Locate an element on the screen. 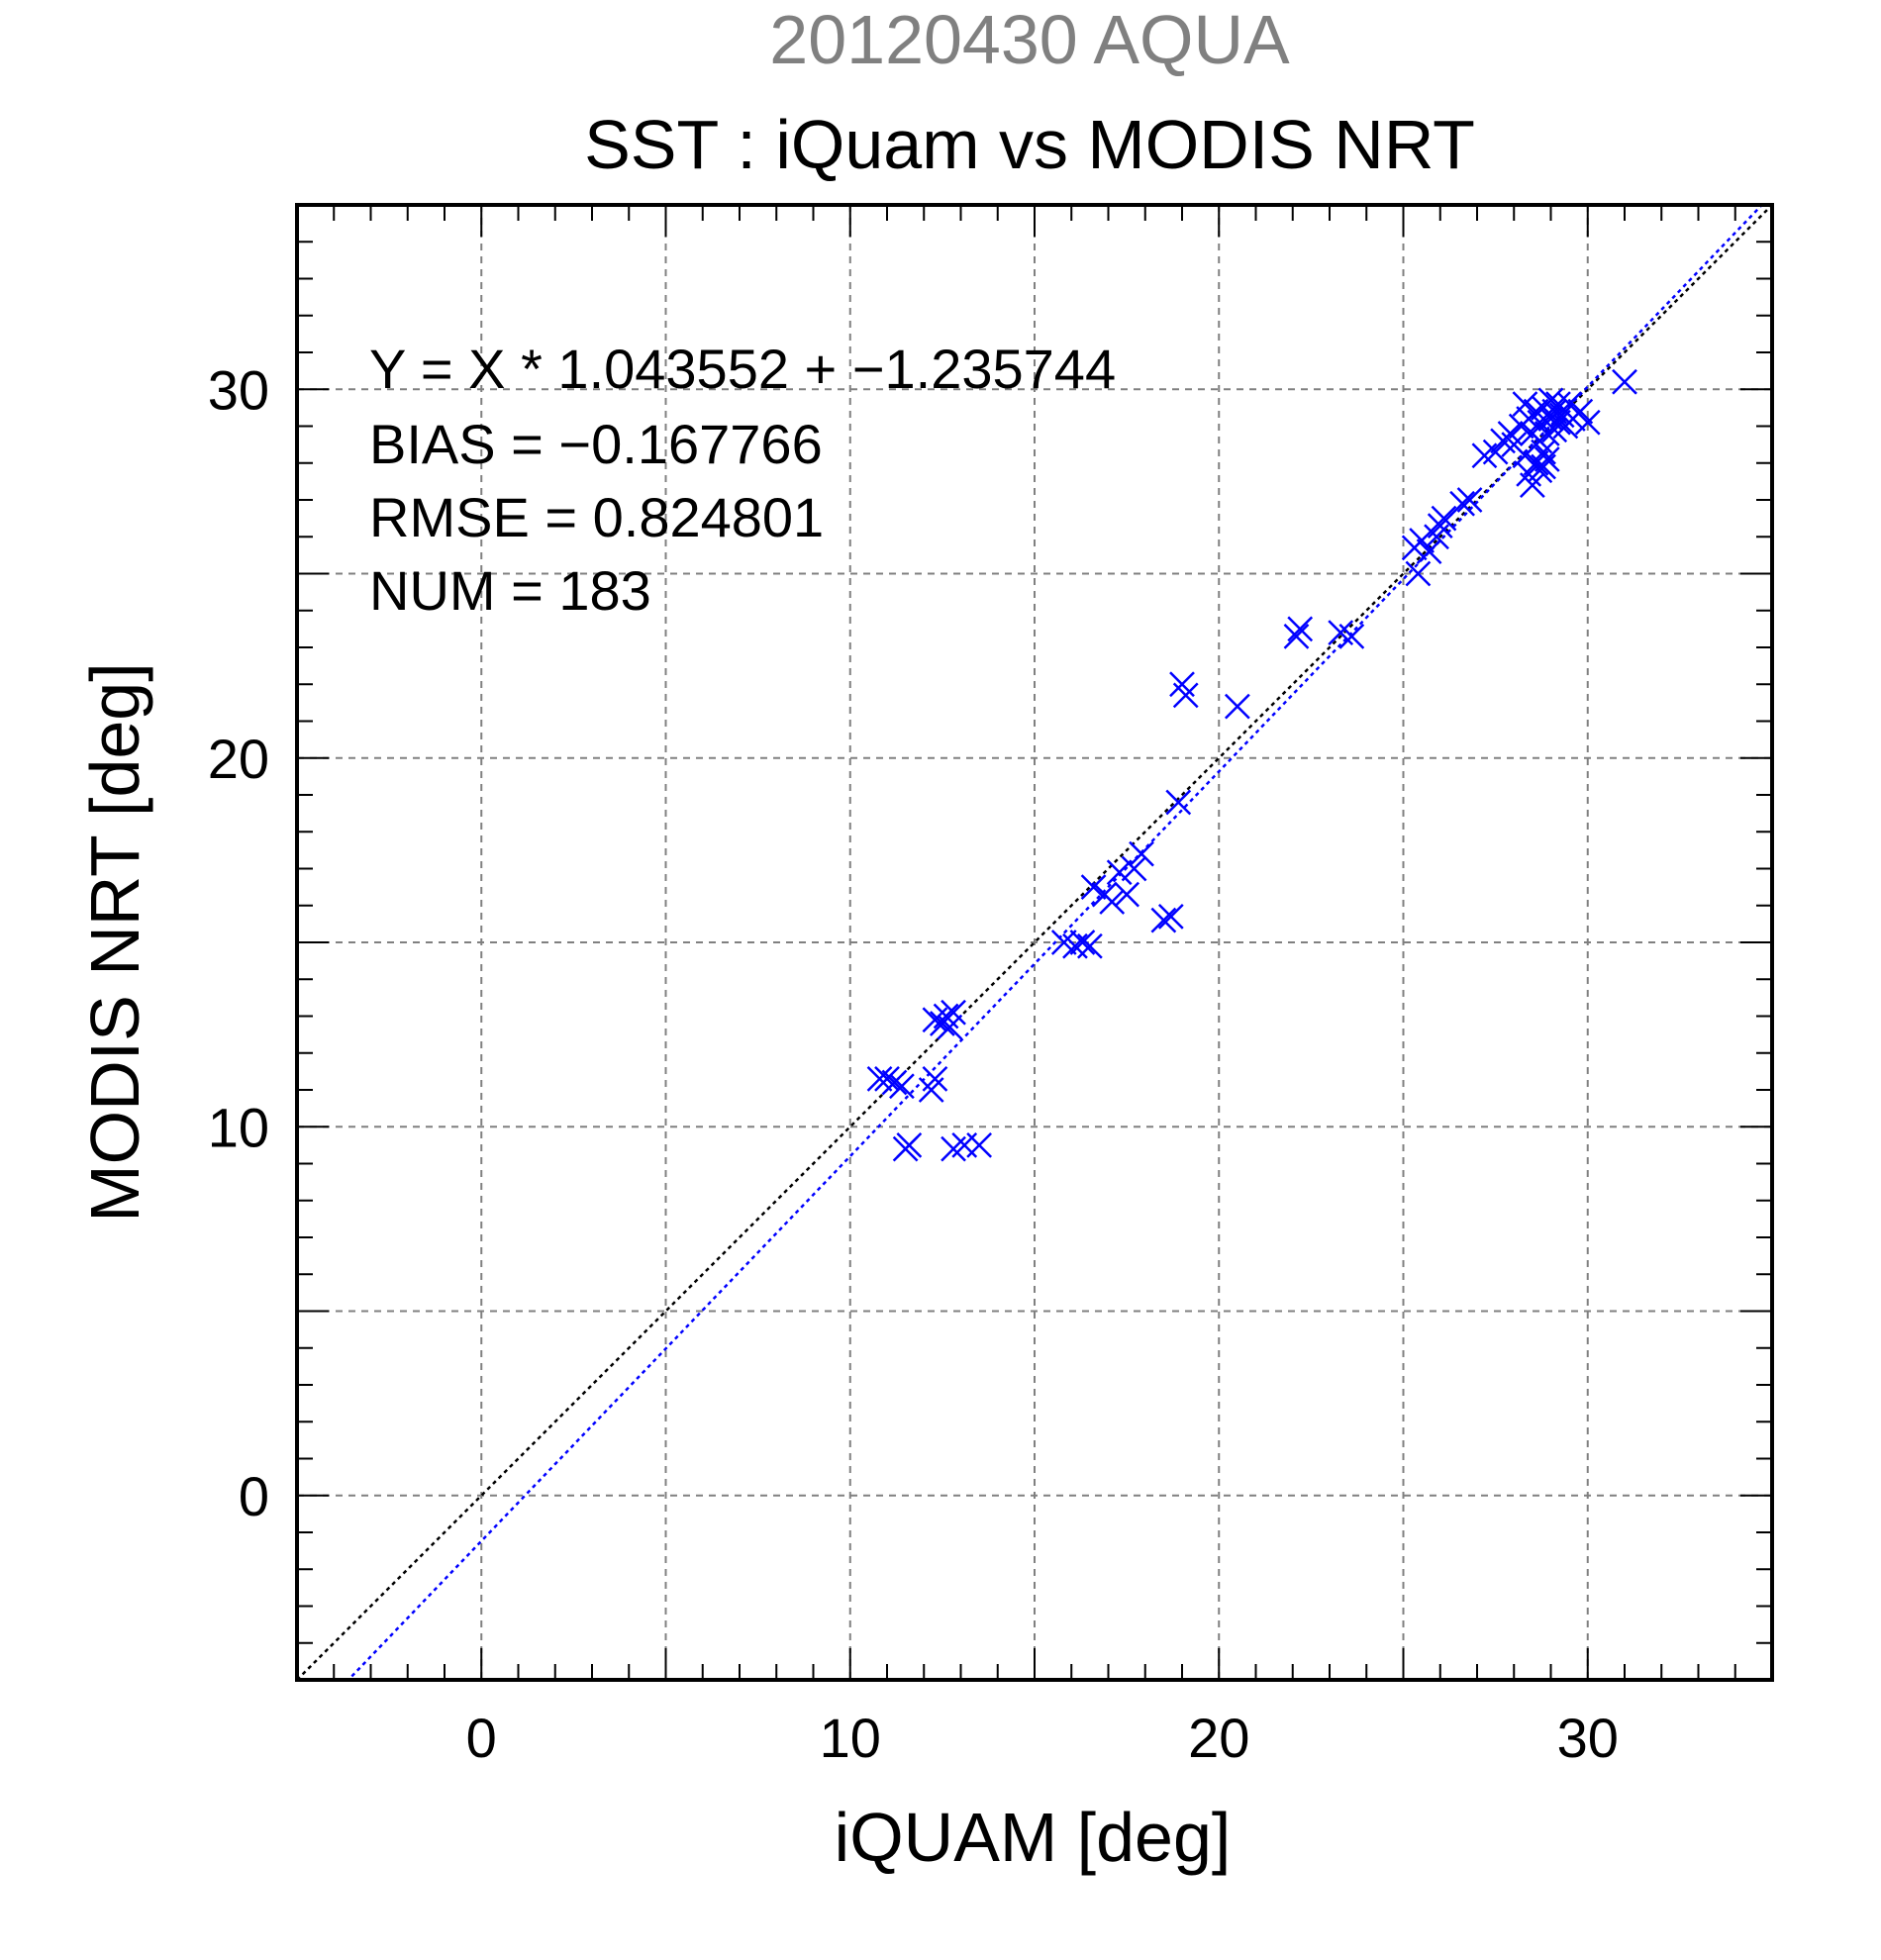 The height and width of the screenshot is (1960, 1881). chart-title: SST : iQuam vs MODIS NRT is located at coordinates (1030, 144).